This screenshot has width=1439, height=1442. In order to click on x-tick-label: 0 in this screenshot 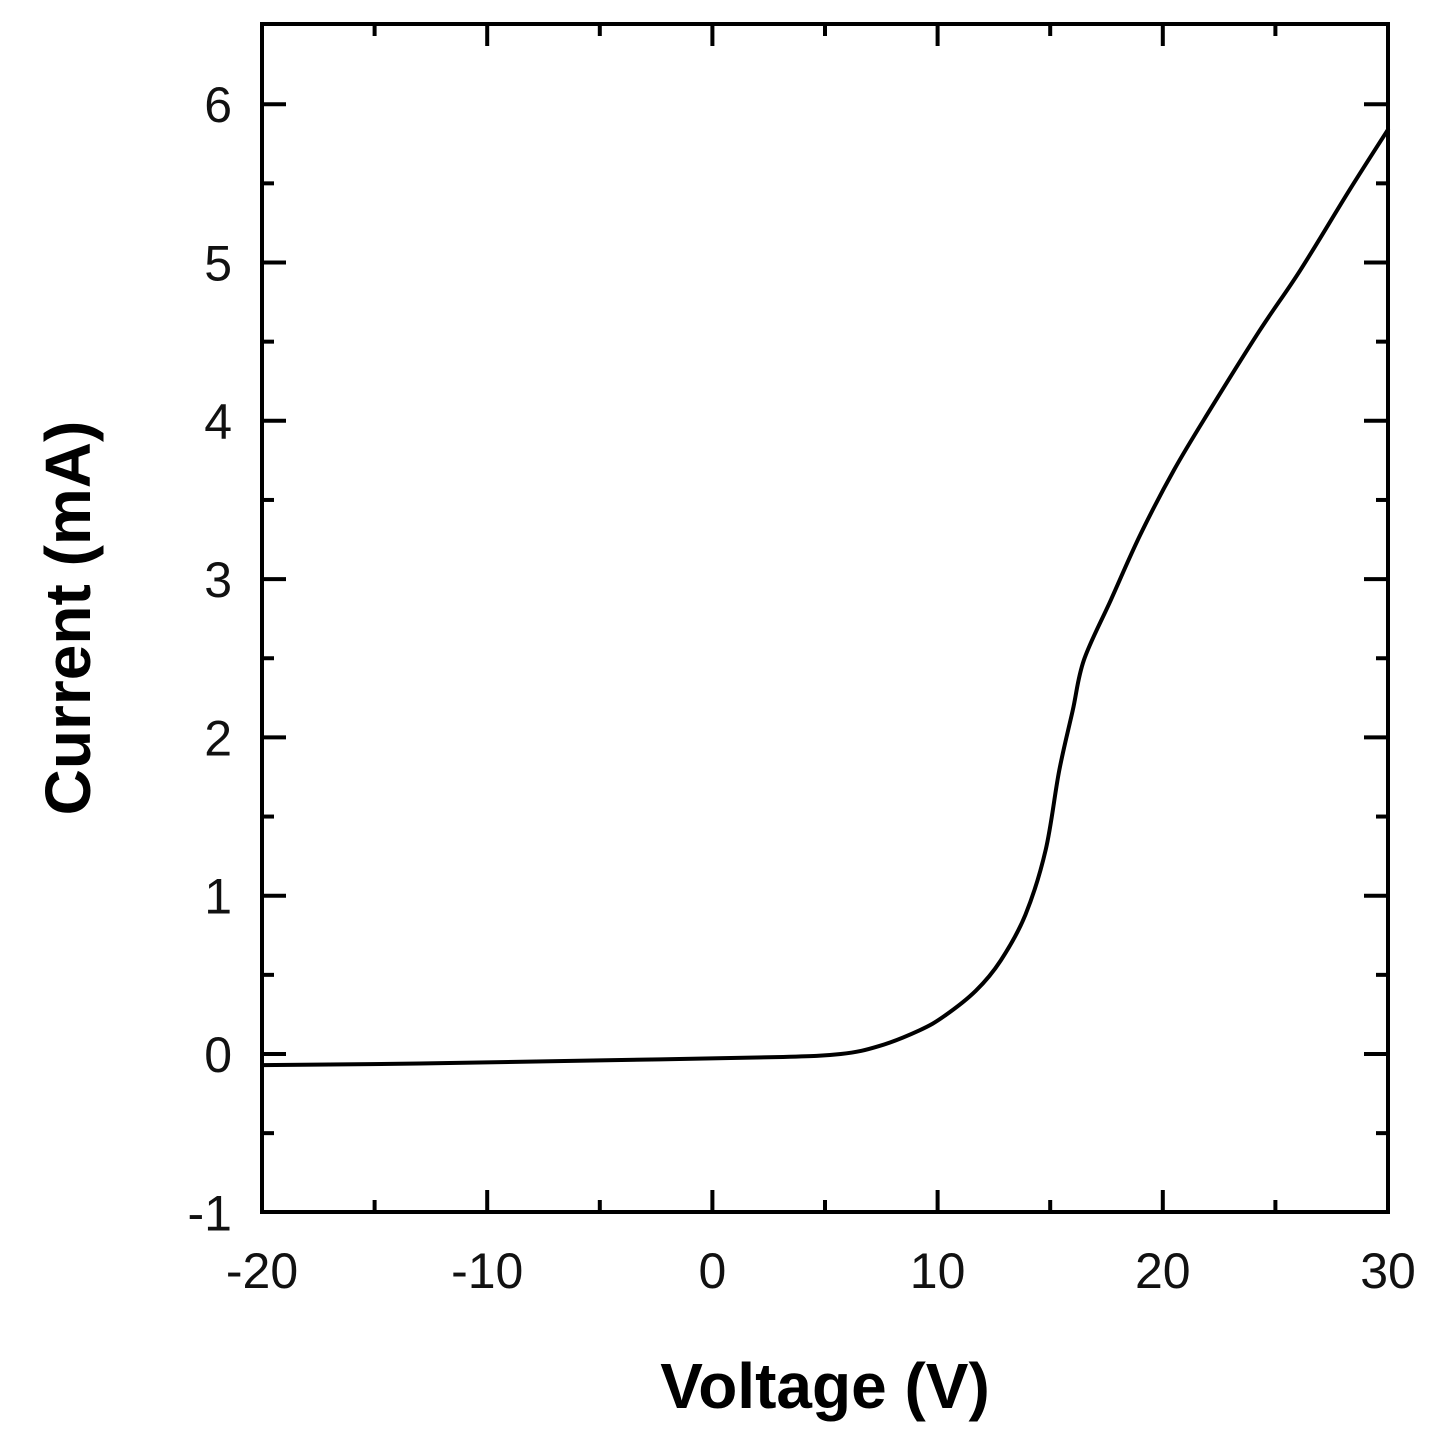, I will do `click(712, 1271)`.